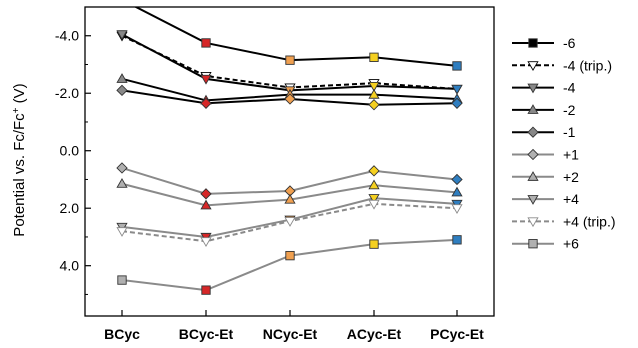 This screenshot has height=348, width=638. Describe the element at coordinates (70, 151) in the screenshot. I see `y-tick-label-2: 0.0` at that location.